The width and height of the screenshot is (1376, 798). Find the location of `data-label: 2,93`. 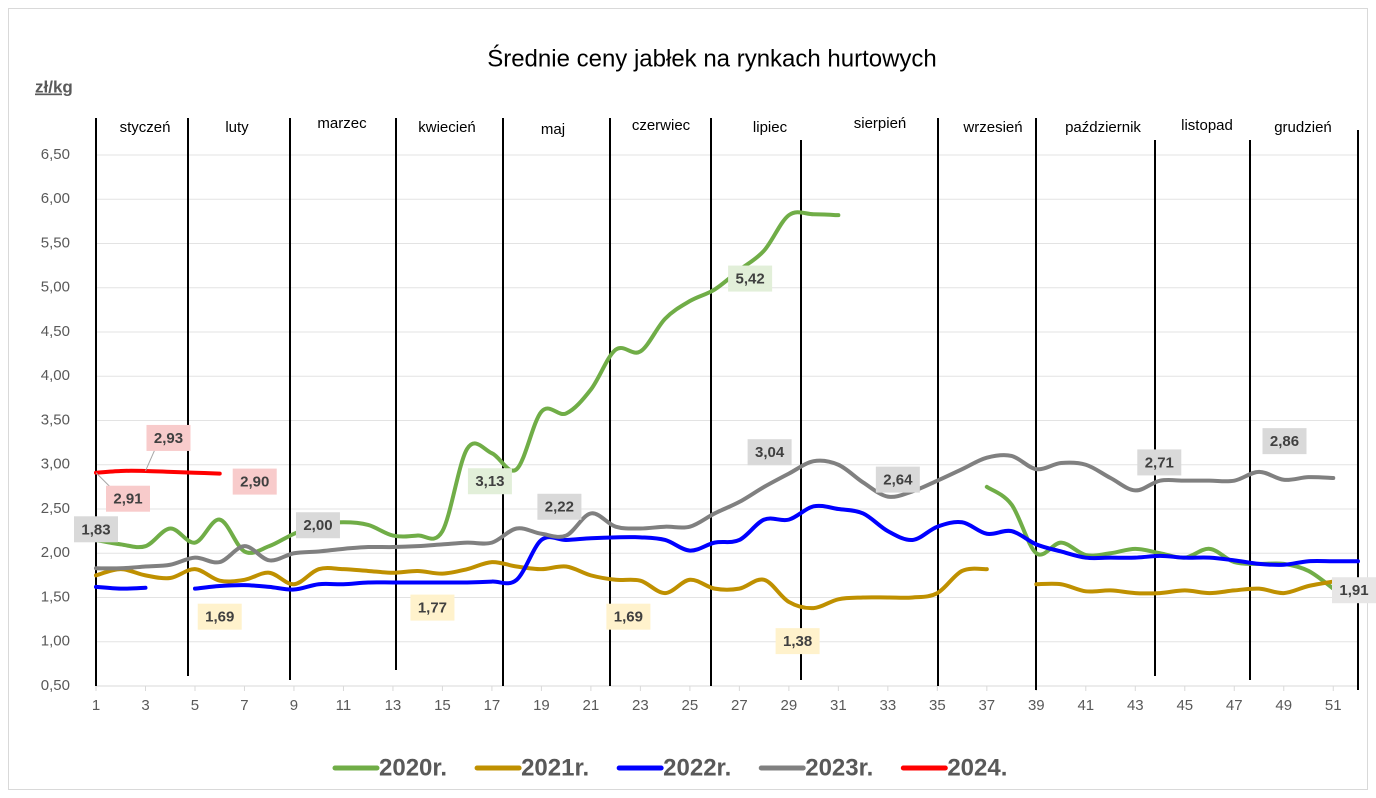

data-label: 2,93 is located at coordinates (168, 438).